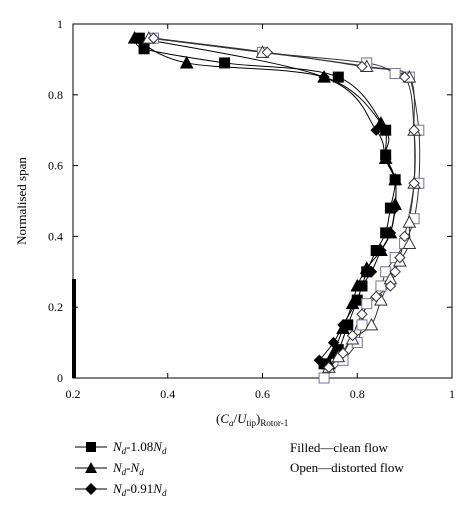 This screenshot has height=515, width=474. I want to click on legend-entry-3: Nd-0.91Nd, so click(121, 489).